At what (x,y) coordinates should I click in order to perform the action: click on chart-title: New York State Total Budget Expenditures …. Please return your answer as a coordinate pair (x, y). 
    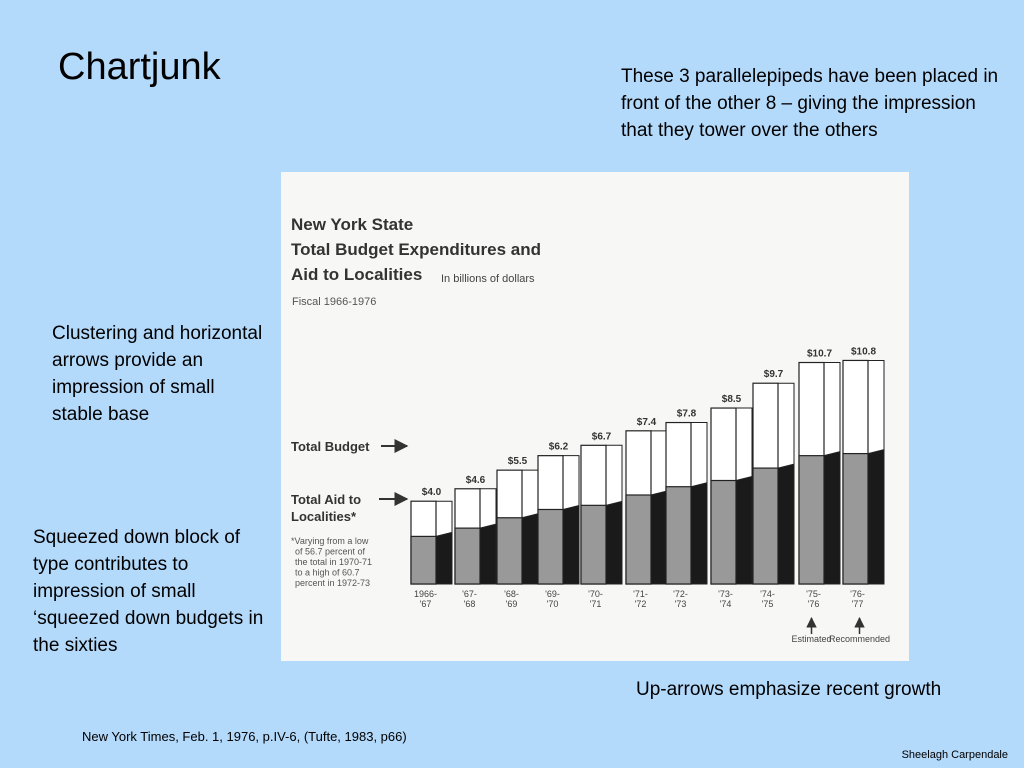
    Looking at the image, I should click on (416, 249).